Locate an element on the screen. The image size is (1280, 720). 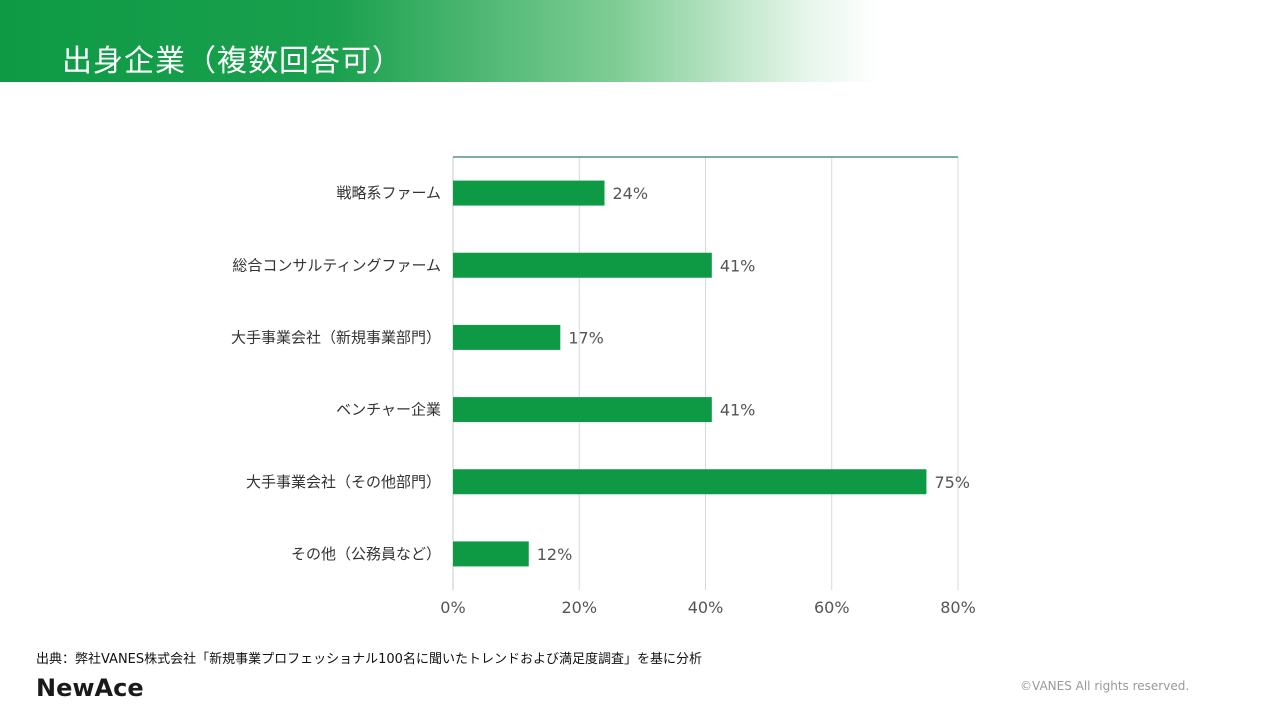
x-tick-label-0: 0% is located at coordinates (452, 607).